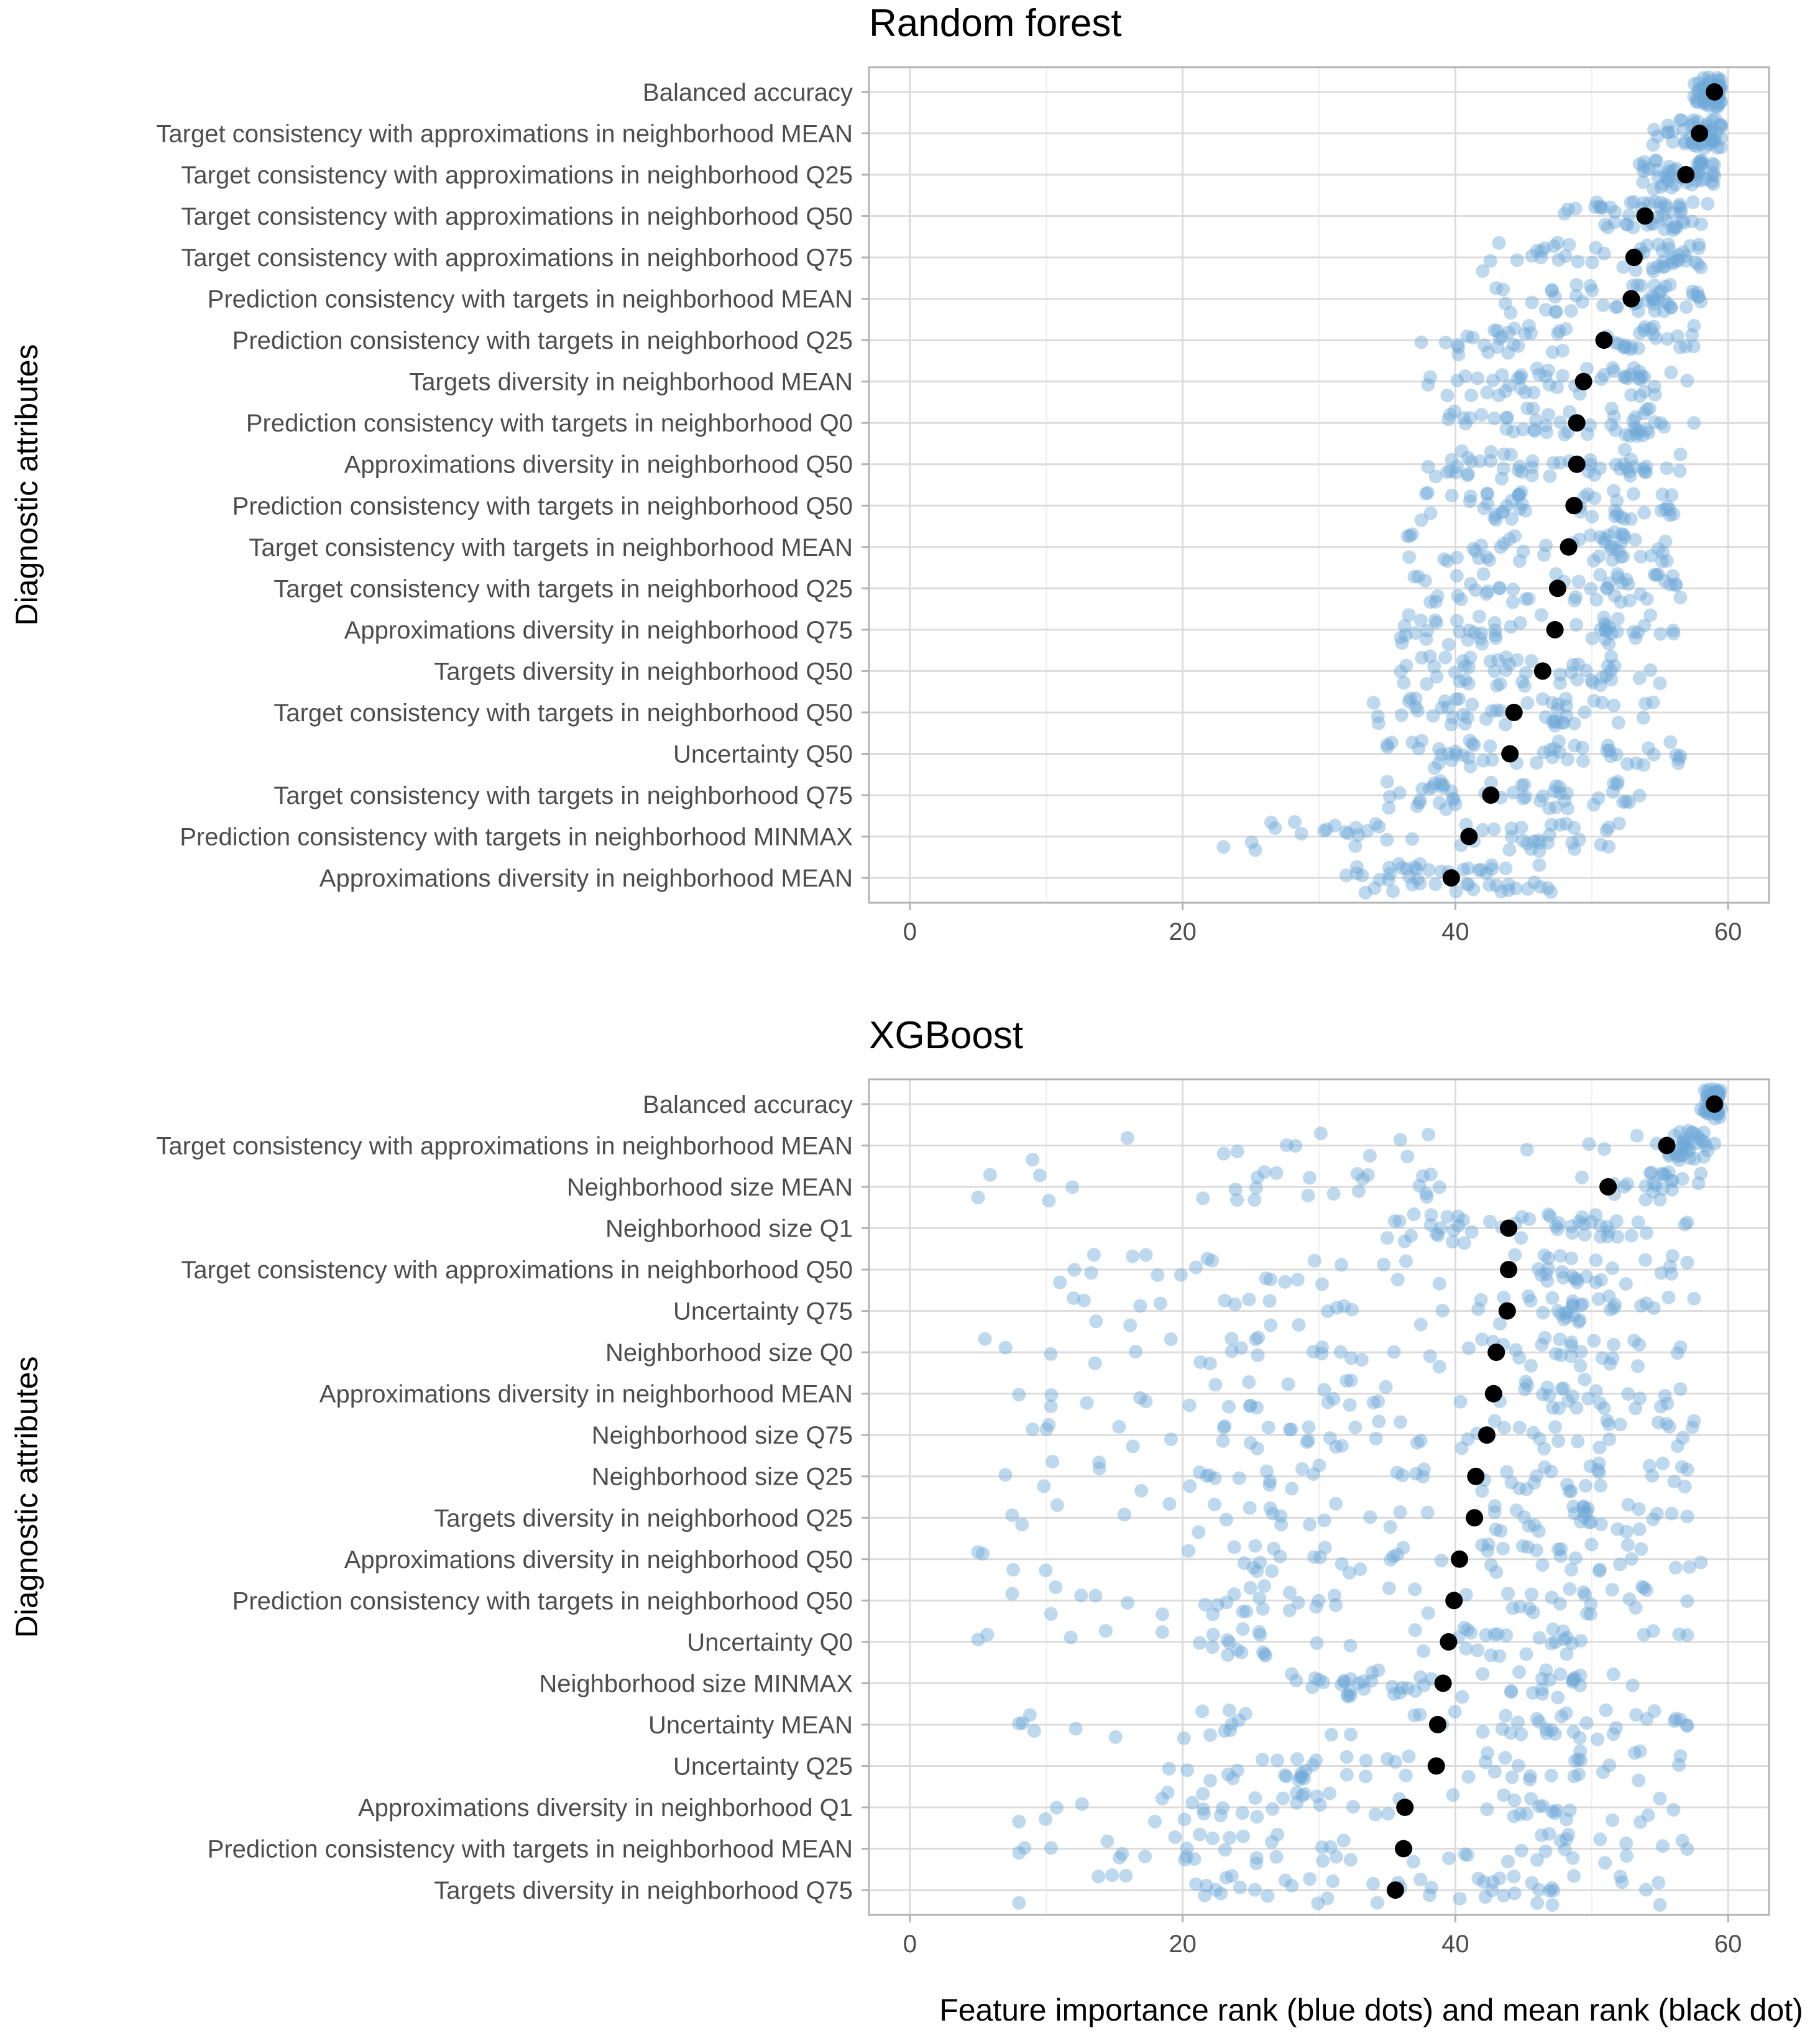 Image resolution: width=1820 pixels, height=2038 pixels. I want to click on x-tick-label: 0, so click(910, 932).